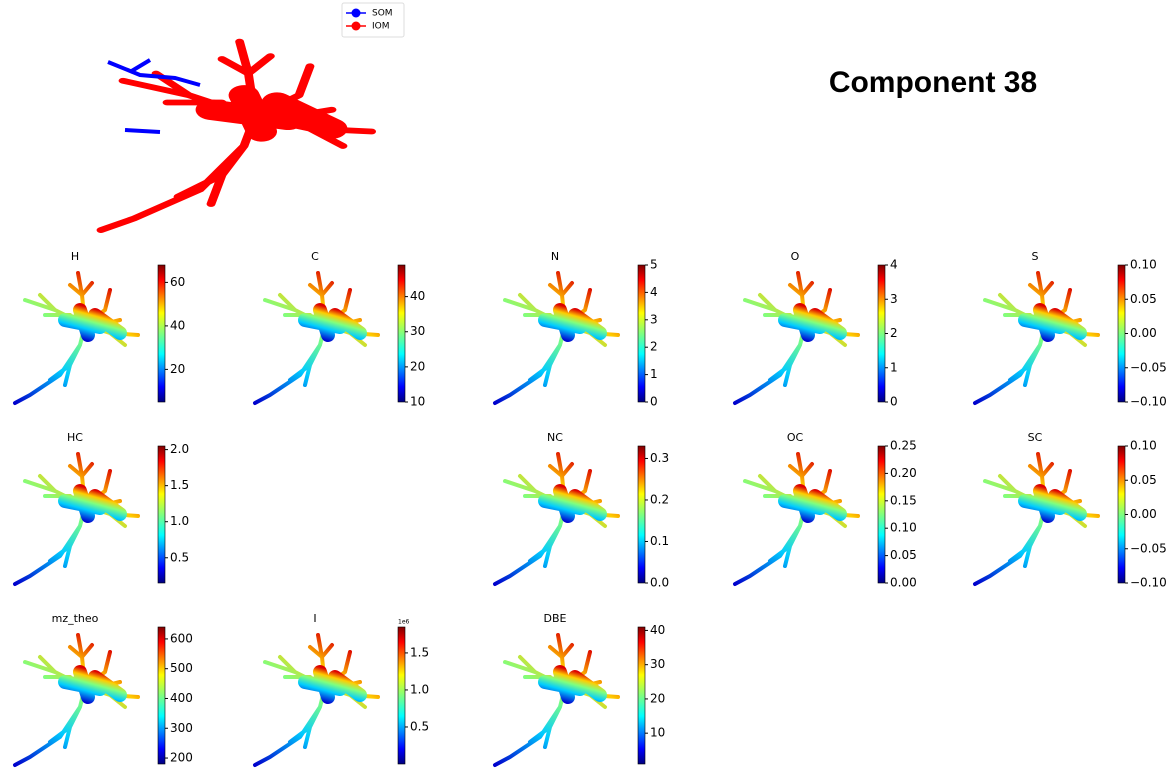  Describe the element at coordinates (75, 618) in the screenshot. I see `panel-title: mz_theo` at that location.